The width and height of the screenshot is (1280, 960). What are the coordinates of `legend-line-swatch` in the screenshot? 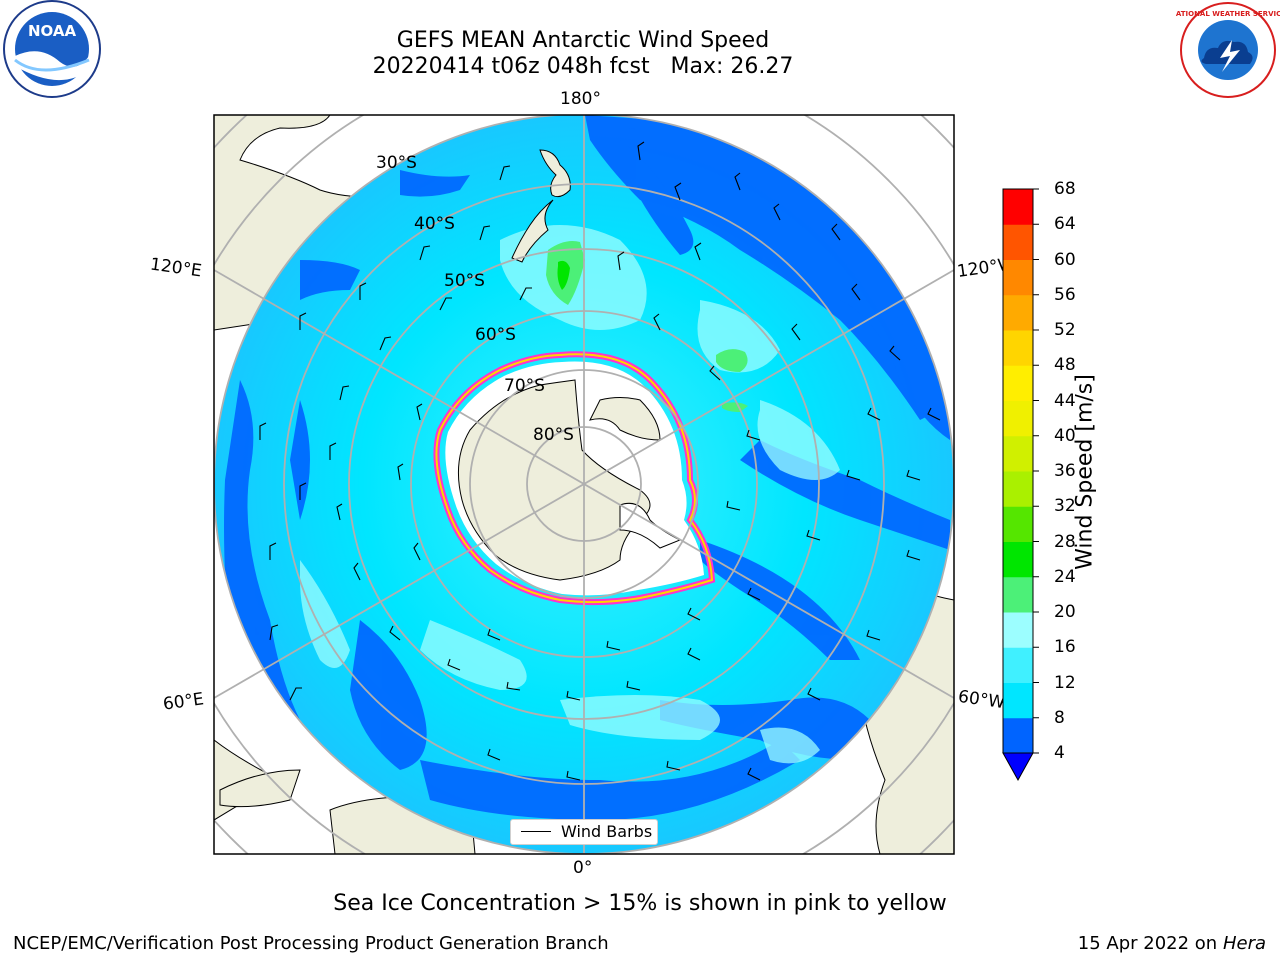 It's located at (536, 831).